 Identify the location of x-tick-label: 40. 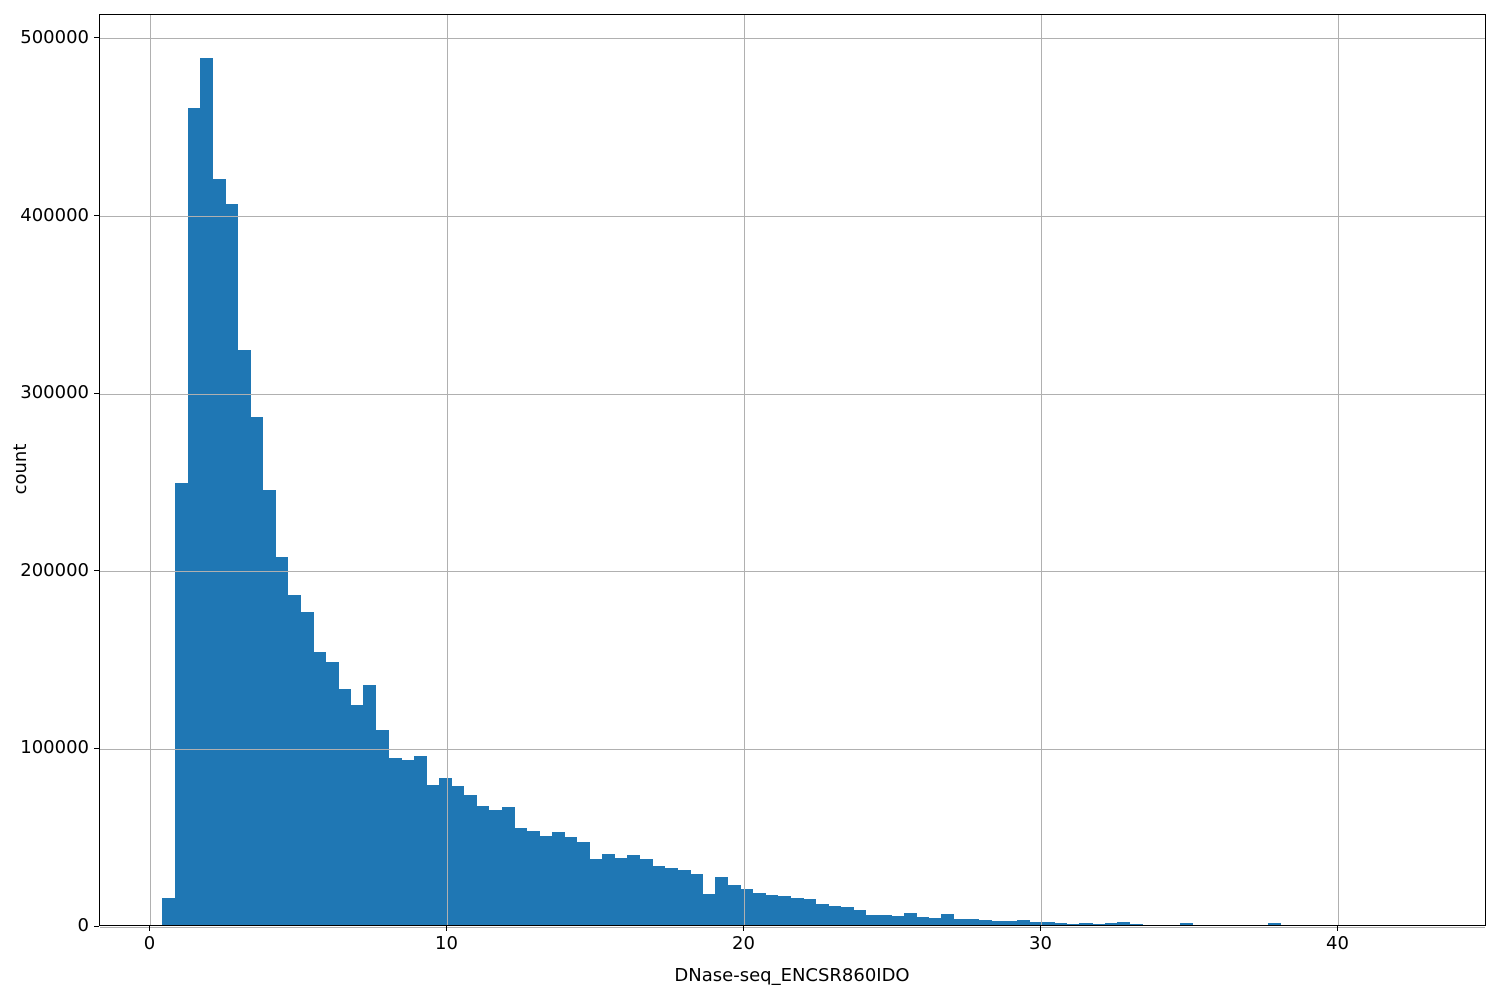
(1337, 943).